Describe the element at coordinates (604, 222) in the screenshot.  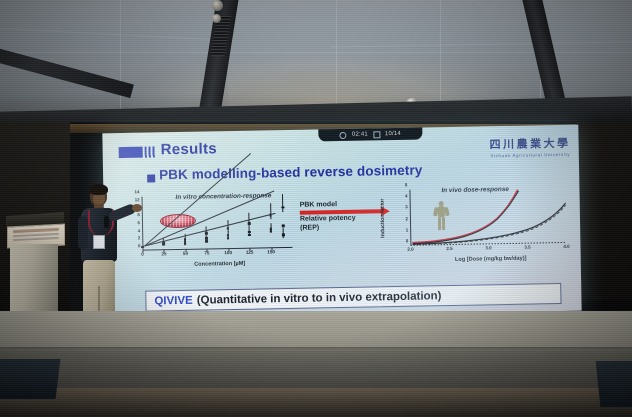
I see `right-wall` at that location.